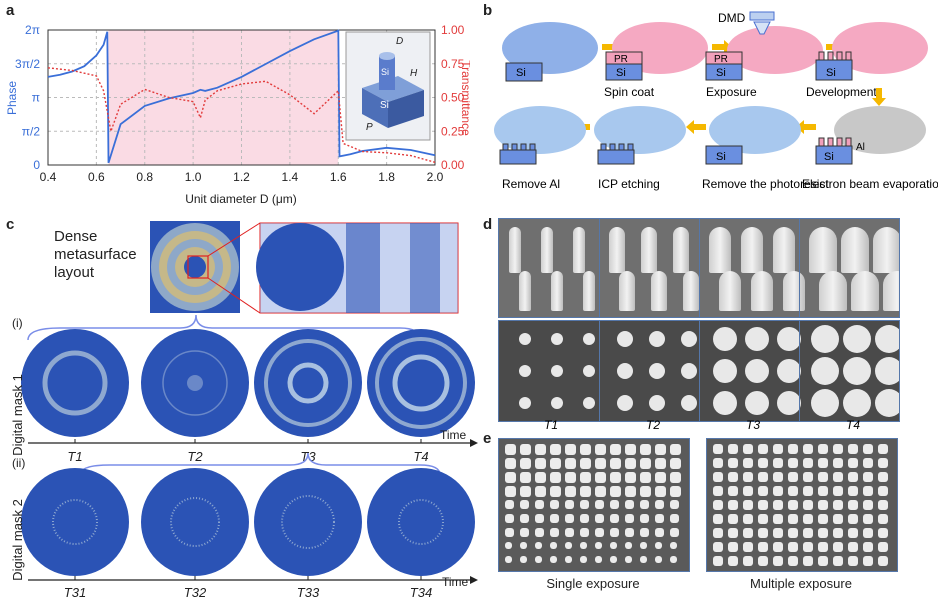 This screenshot has height=605, width=938. What do you see at coordinates (385, 72) in the screenshot?
I see `inset-si-pillar: Si` at bounding box center [385, 72].